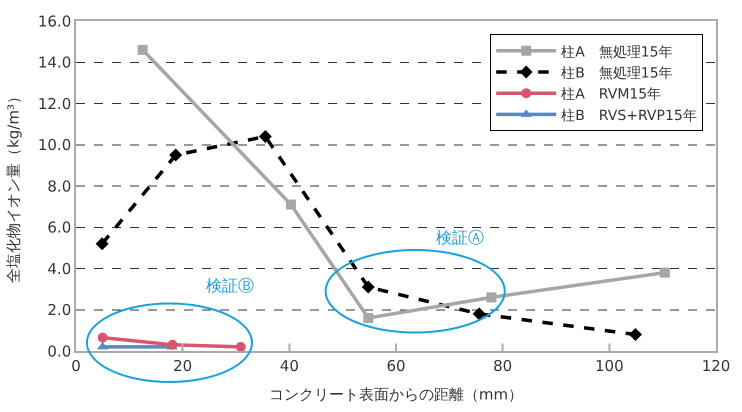 This screenshot has width=742, height=412. What do you see at coordinates (55, 21) in the screenshot?
I see `y-tick-label: 16.0` at bounding box center [55, 21].